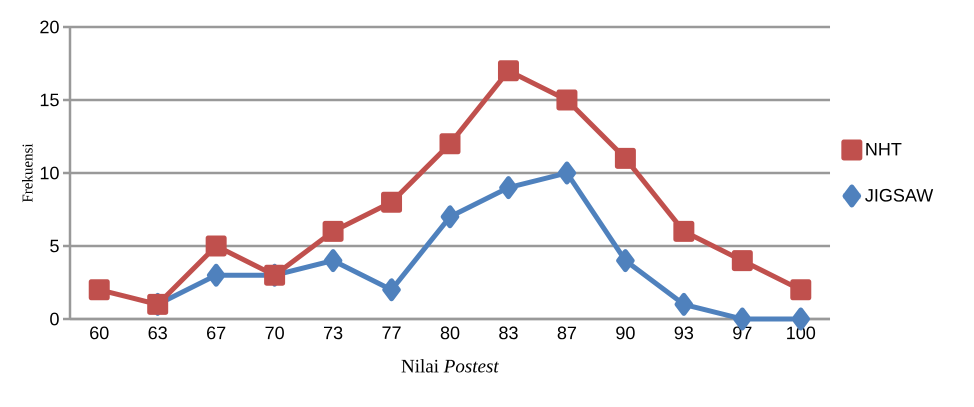  I want to click on x-tick-label: 90, so click(625, 333).